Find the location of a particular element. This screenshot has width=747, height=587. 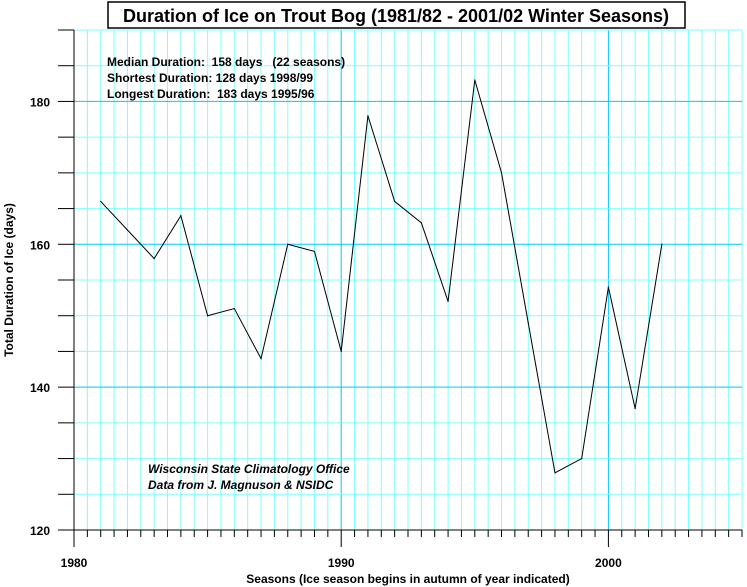

credit-office: Wisconsin State Climatology Office is located at coordinates (249, 469).